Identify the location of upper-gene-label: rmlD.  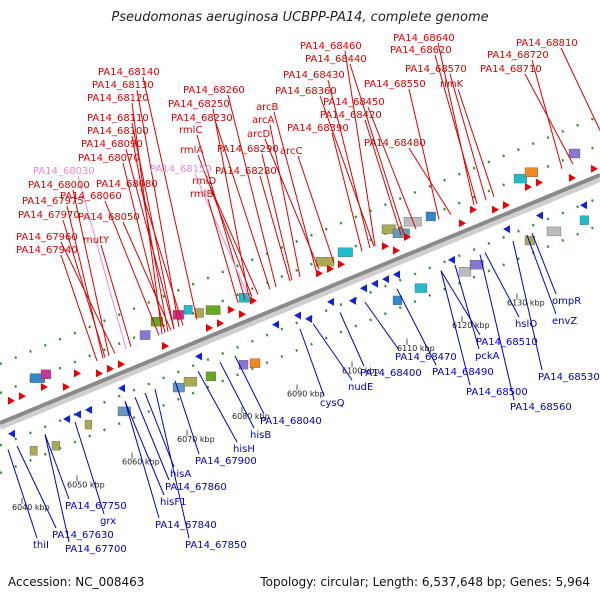
(204, 181).